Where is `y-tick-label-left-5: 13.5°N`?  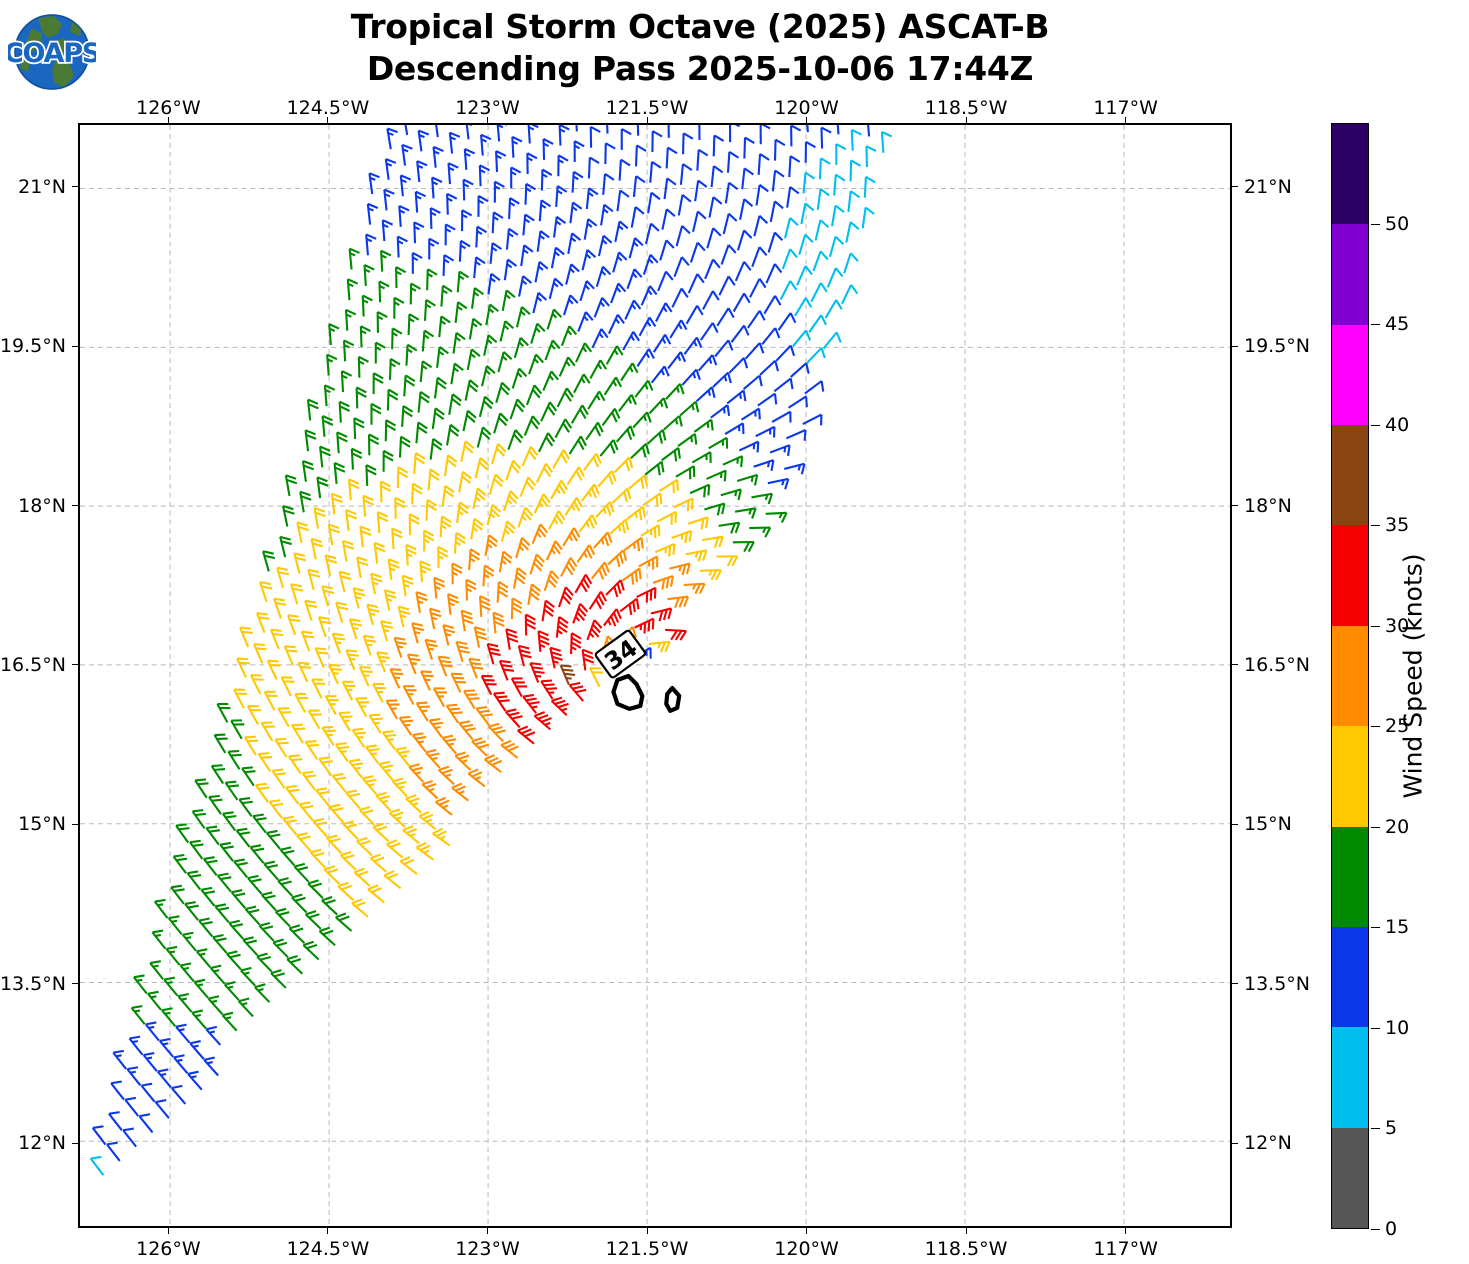 y-tick-label-left-5: 13.5°N is located at coordinates (33, 983).